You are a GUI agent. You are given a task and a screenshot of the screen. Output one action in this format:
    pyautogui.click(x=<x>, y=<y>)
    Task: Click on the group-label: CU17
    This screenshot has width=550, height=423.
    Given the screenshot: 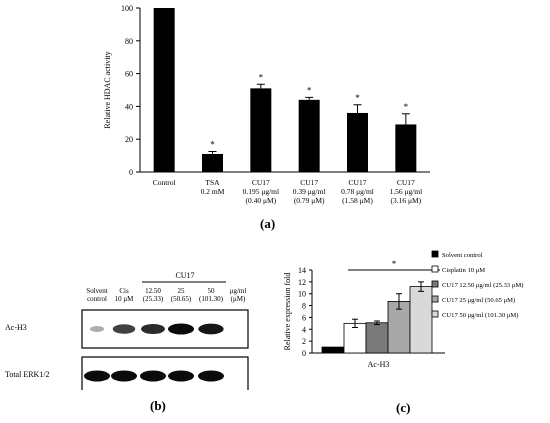 What is the action you would take?
    pyautogui.click(x=184, y=275)
    